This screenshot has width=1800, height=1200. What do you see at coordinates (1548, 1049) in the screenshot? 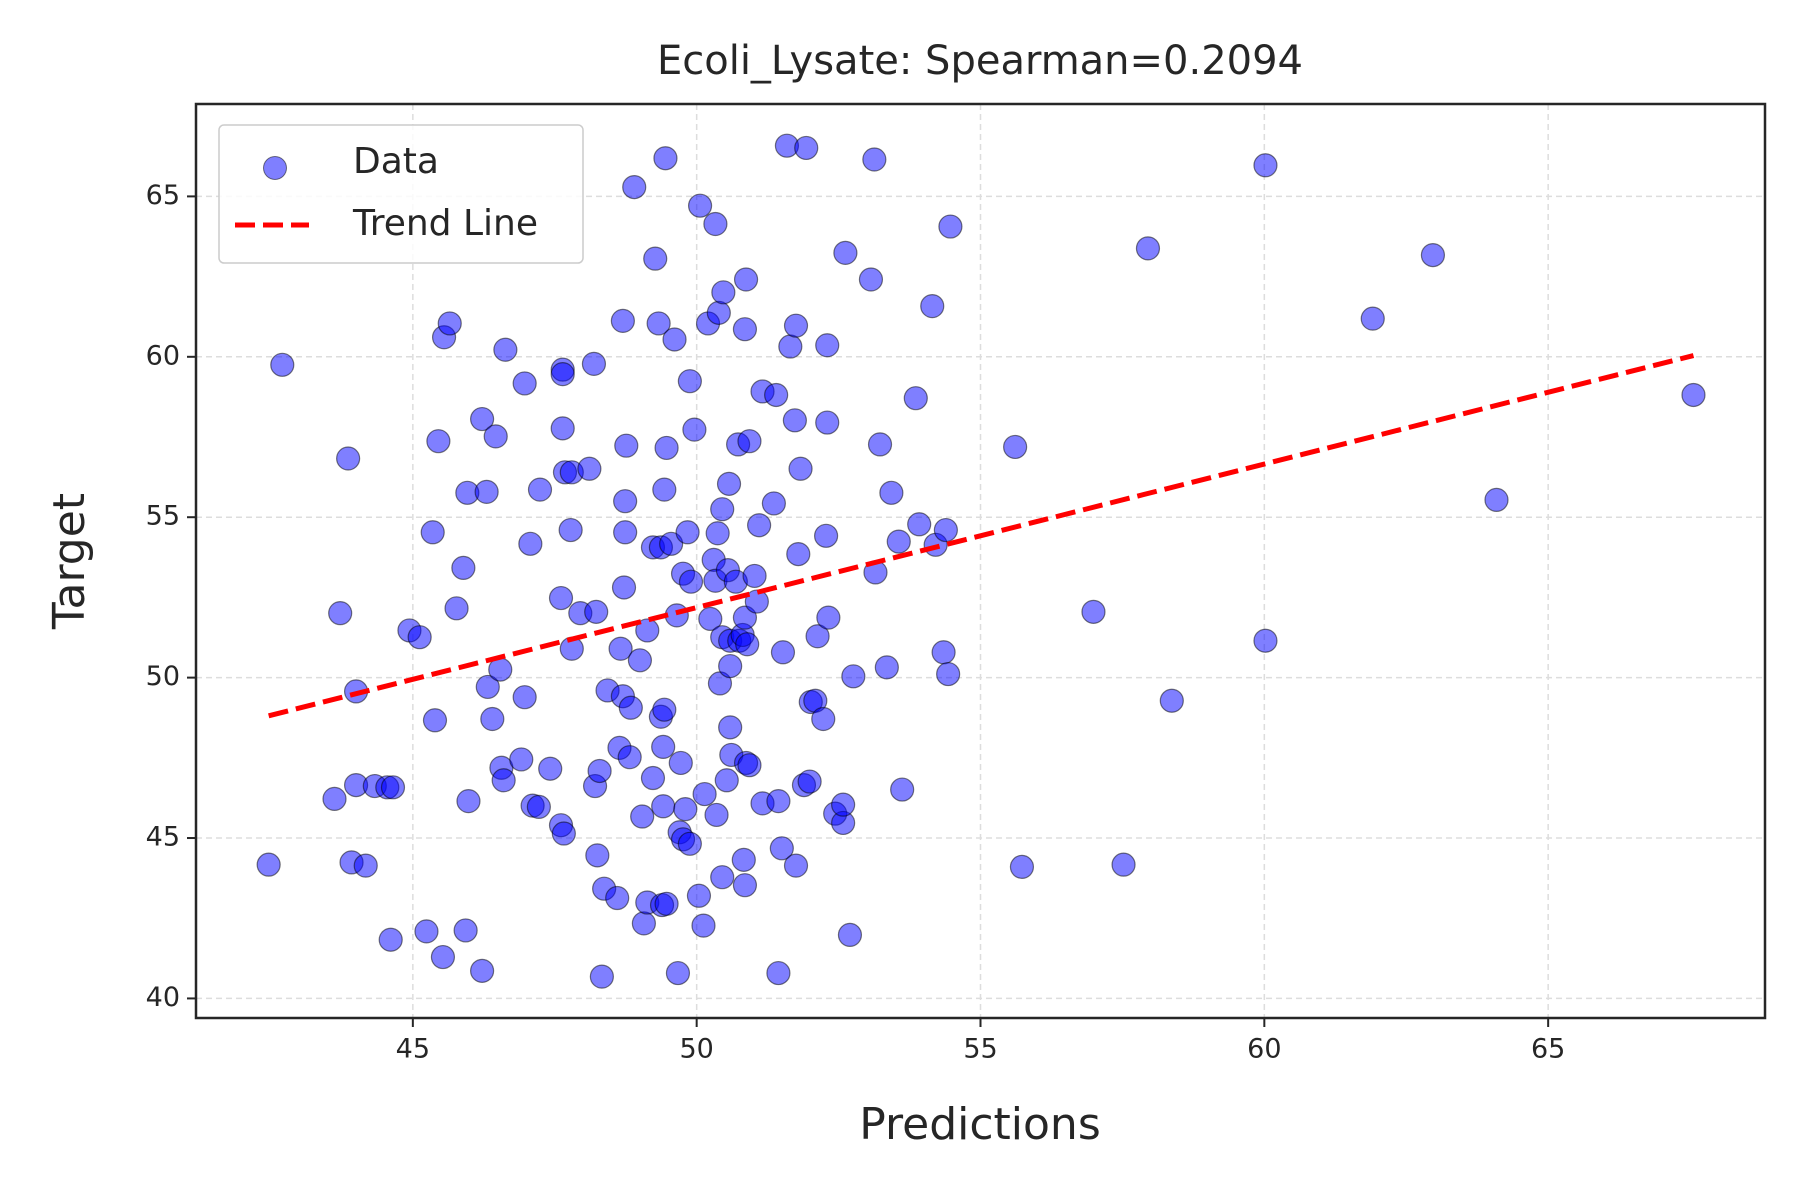
I see `x-tick-label: 65` at bounding box center [1548, 1049].